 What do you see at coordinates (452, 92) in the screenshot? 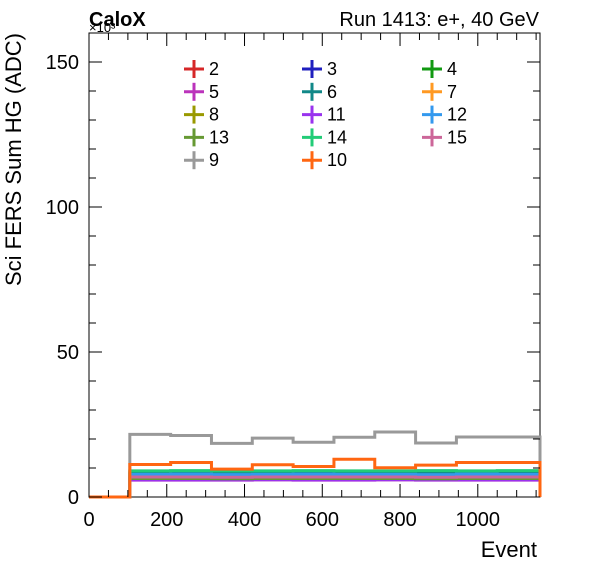
I see `legend-label-7: 7` at bounding box center [452, 92].